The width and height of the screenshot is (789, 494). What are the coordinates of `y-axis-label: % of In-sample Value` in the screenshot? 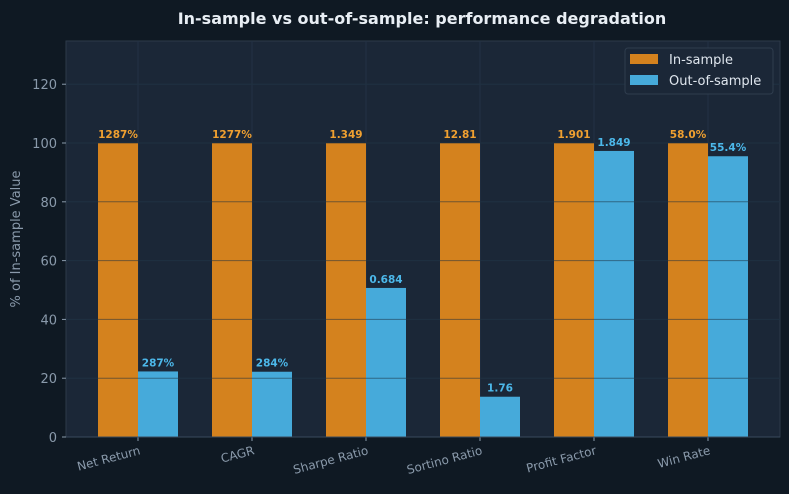 It's located at (16, 238).